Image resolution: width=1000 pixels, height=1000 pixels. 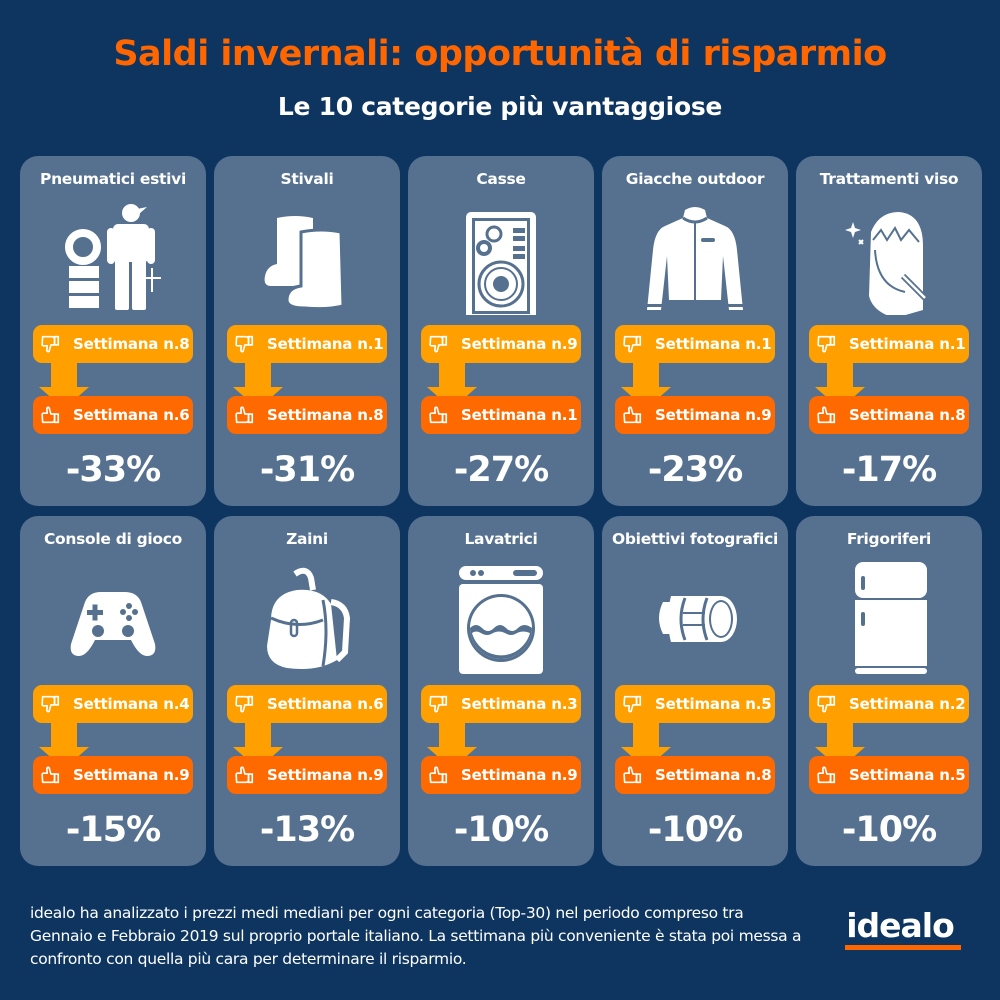 I want to click on cheap-week-badge: Settimana n.1, so click(x=501, y=415).